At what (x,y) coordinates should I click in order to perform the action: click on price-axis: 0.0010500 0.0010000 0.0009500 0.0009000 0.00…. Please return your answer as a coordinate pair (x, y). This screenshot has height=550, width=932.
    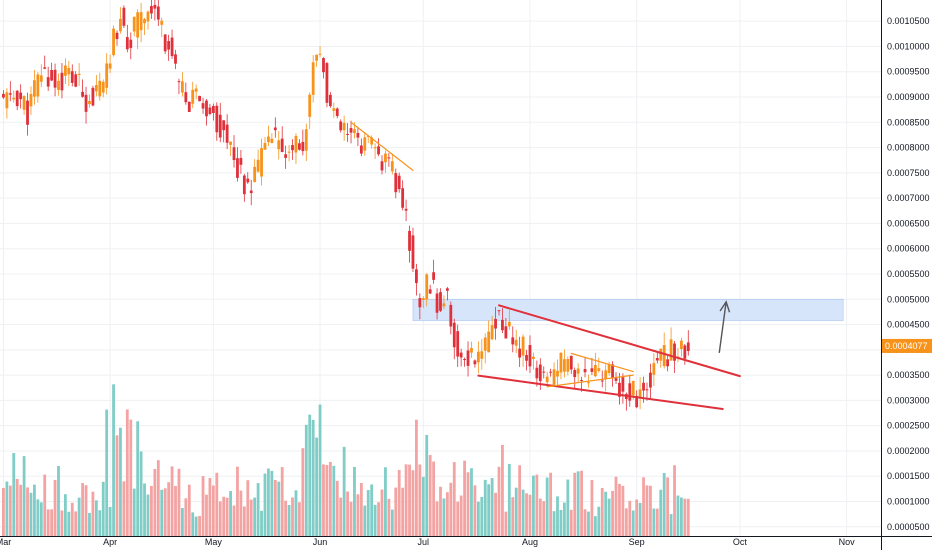
    Looking at the image, I should click on (908, 274).